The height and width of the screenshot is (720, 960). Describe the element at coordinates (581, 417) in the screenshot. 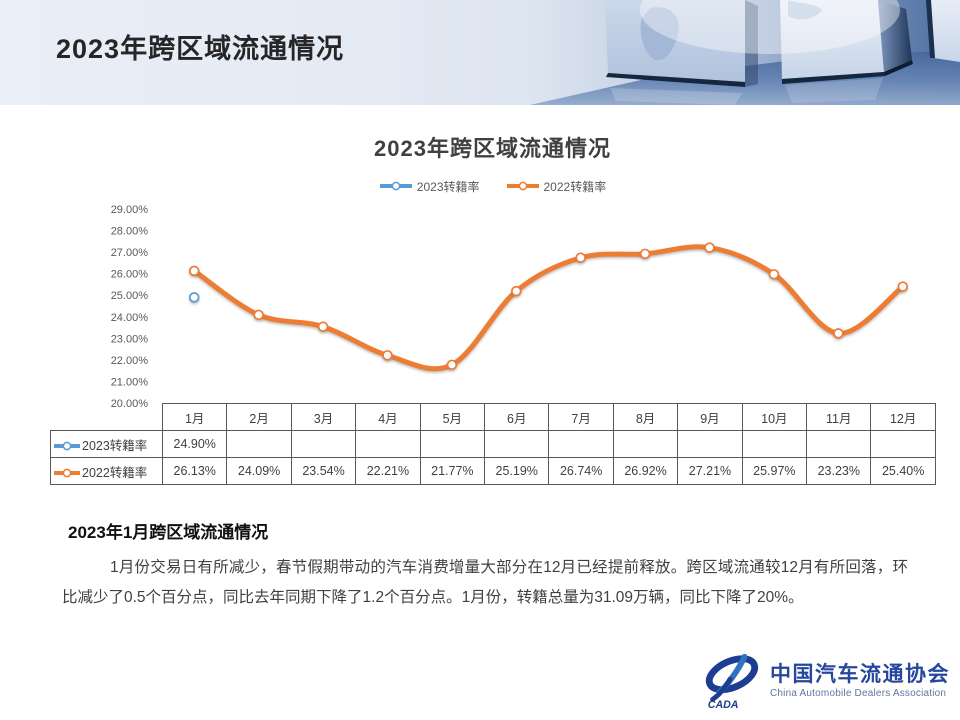

I see `month-header-cell: 7月` at that location.